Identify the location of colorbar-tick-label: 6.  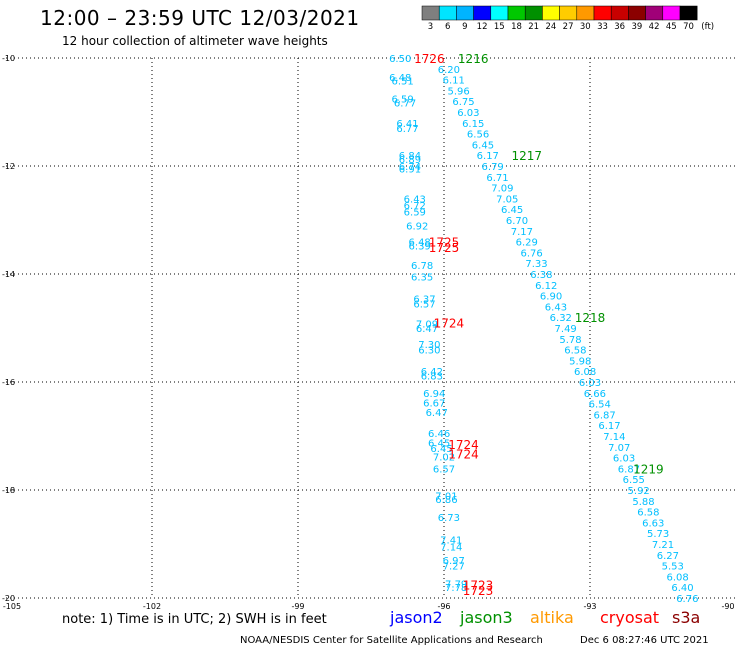
(447, 27).